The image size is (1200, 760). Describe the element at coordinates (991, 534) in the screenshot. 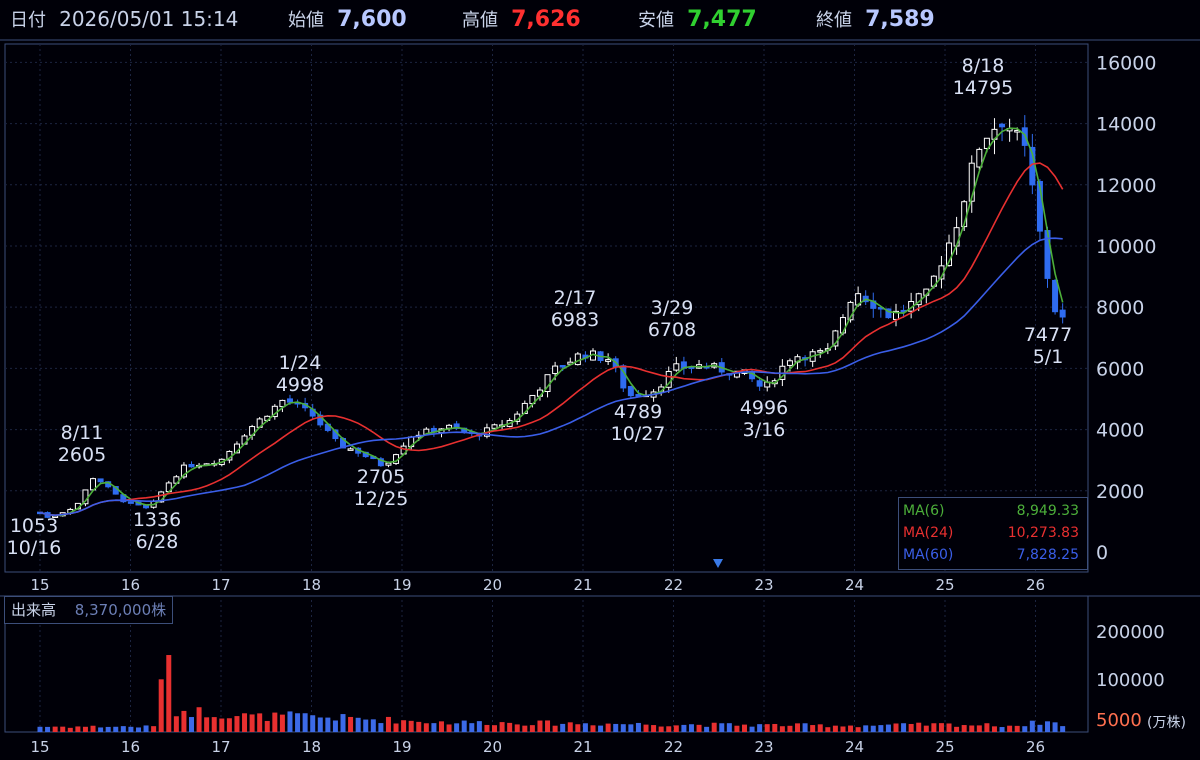

I see `ma24-row: MA(24) 10,273.83` at that location.